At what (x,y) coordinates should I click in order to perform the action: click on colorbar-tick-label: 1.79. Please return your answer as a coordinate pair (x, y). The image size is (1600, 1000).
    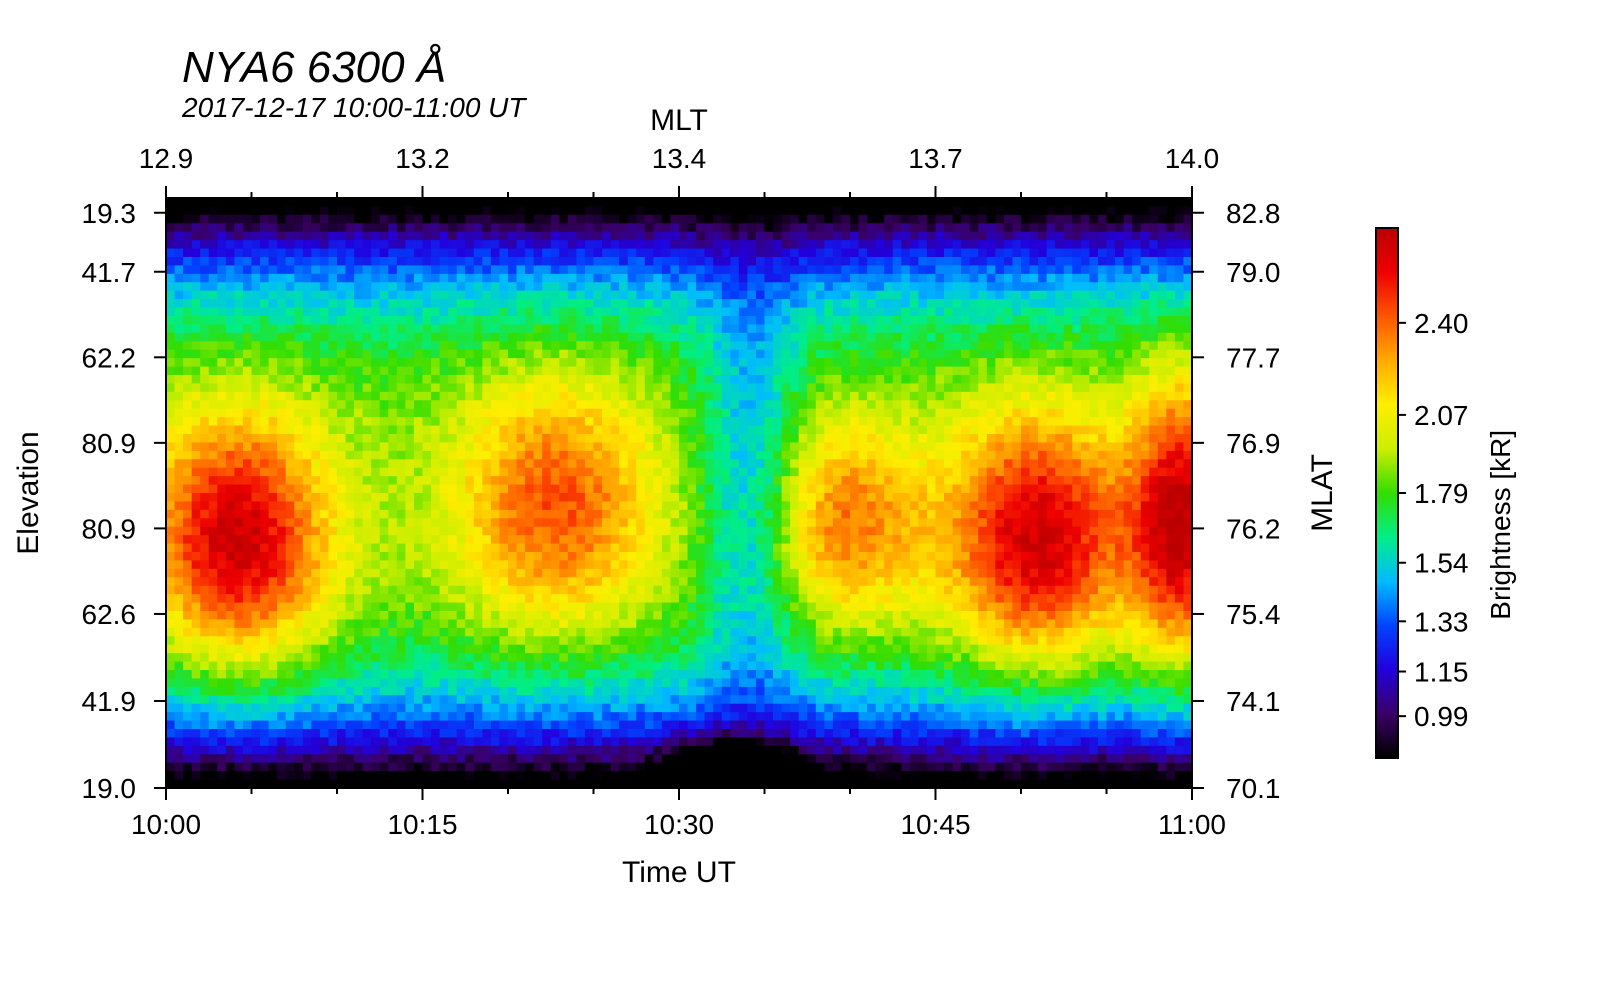
    Looking at the image, I should click on (1441, 493).